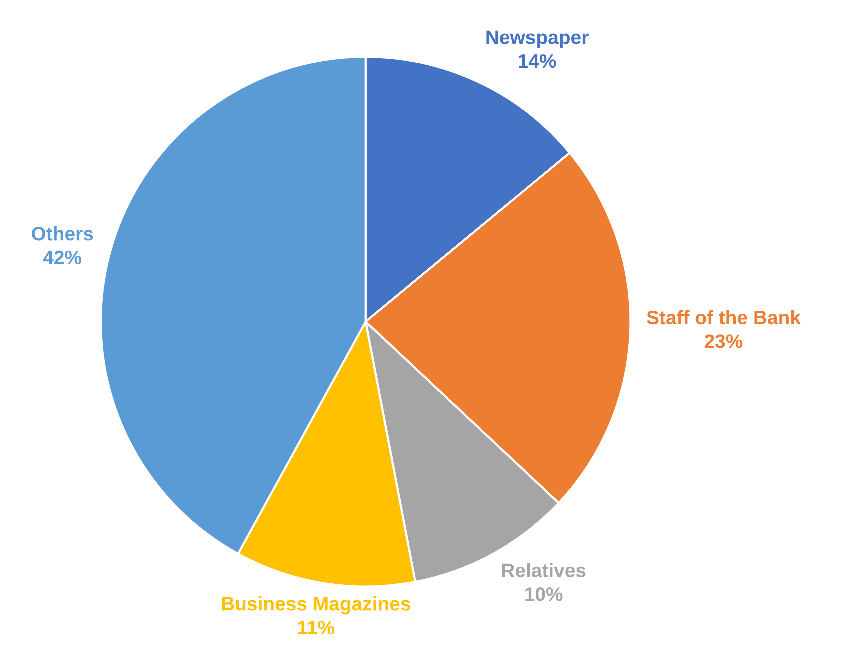  What do you see at coordinates (537, 61) in the screenshot?
I see `data-label: 14%` at bounding box center [537, 61].